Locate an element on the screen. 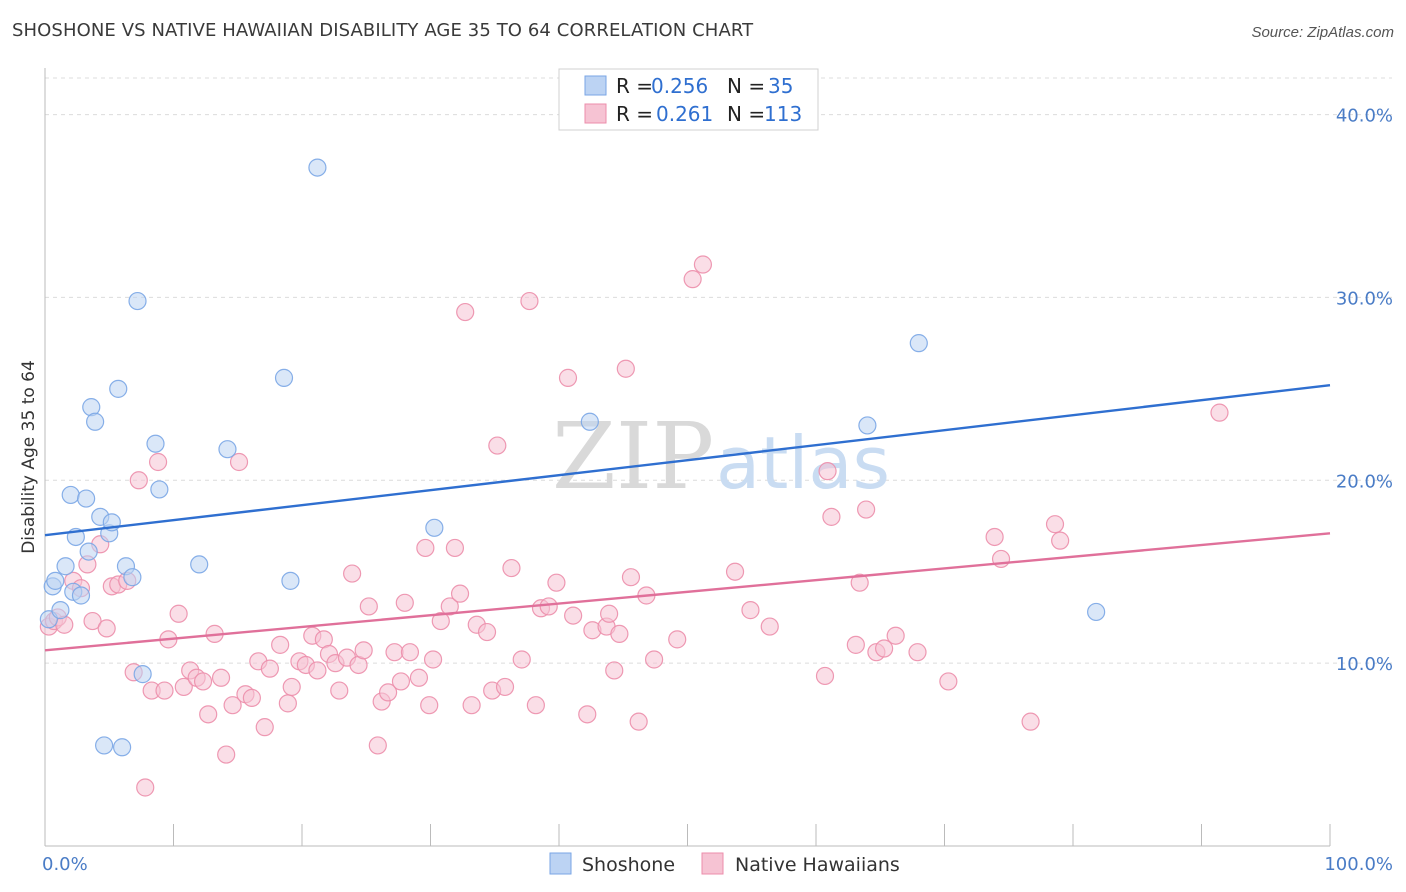  y-axis-title: Disability Age 35 to 64 is located at coordinates (29, 457).